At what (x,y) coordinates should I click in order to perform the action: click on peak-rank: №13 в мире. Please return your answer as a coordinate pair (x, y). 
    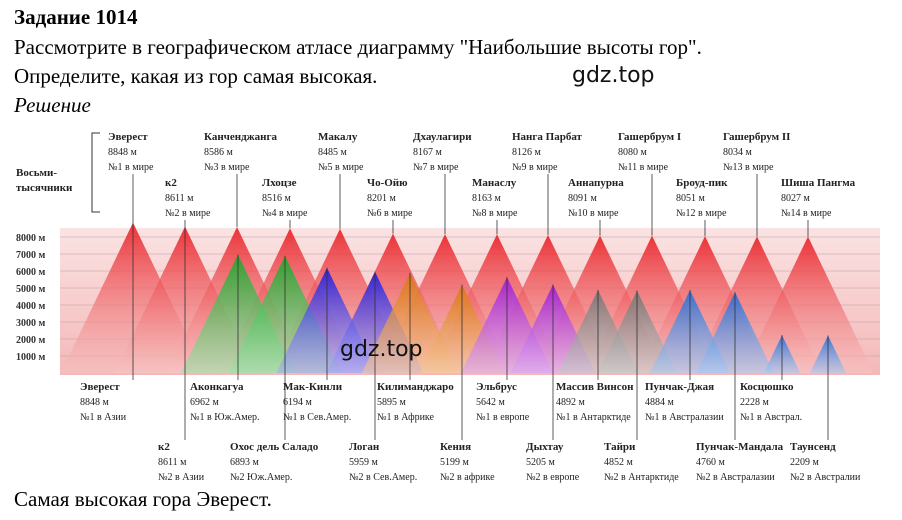
    Looking at the image, I should click on (748, 167).